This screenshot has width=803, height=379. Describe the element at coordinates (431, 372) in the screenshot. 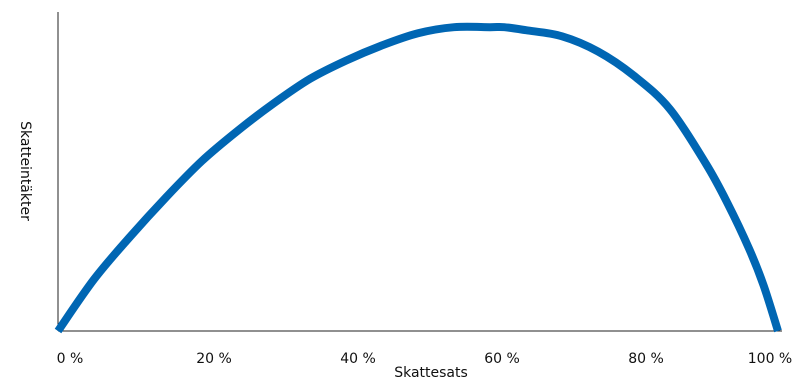

I see `x-axis-title: Skattesats` at that location.